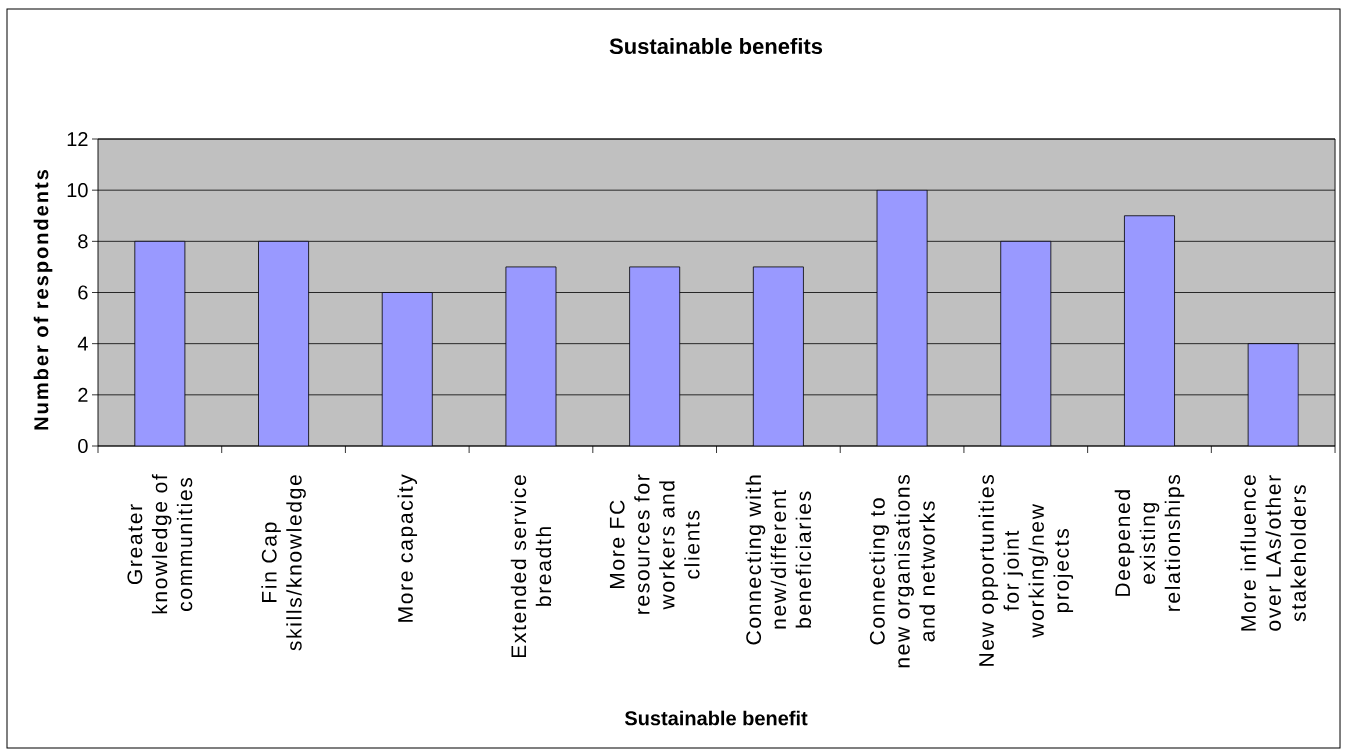 This screenshot has height=756, width=1347. Describe the element at coordinates (160, 544) in the screenshot. I see `x-tick-label: Greater knowledge of communities` at that location.